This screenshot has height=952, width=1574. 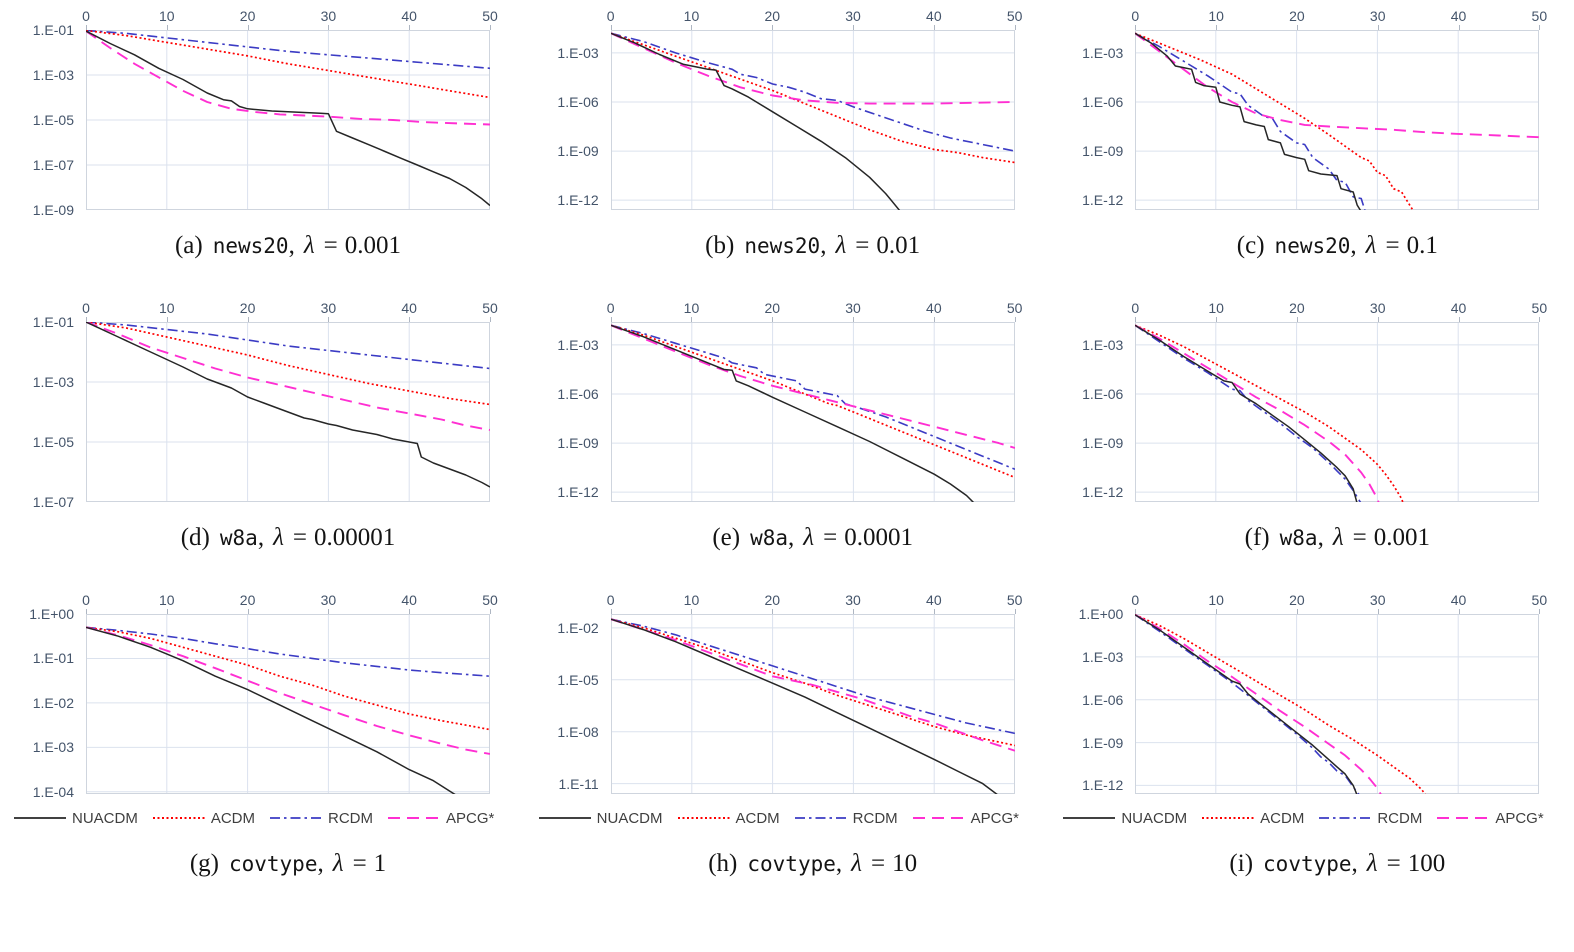 I want to click on plot-svg-f, so click(x=1337, y=412).